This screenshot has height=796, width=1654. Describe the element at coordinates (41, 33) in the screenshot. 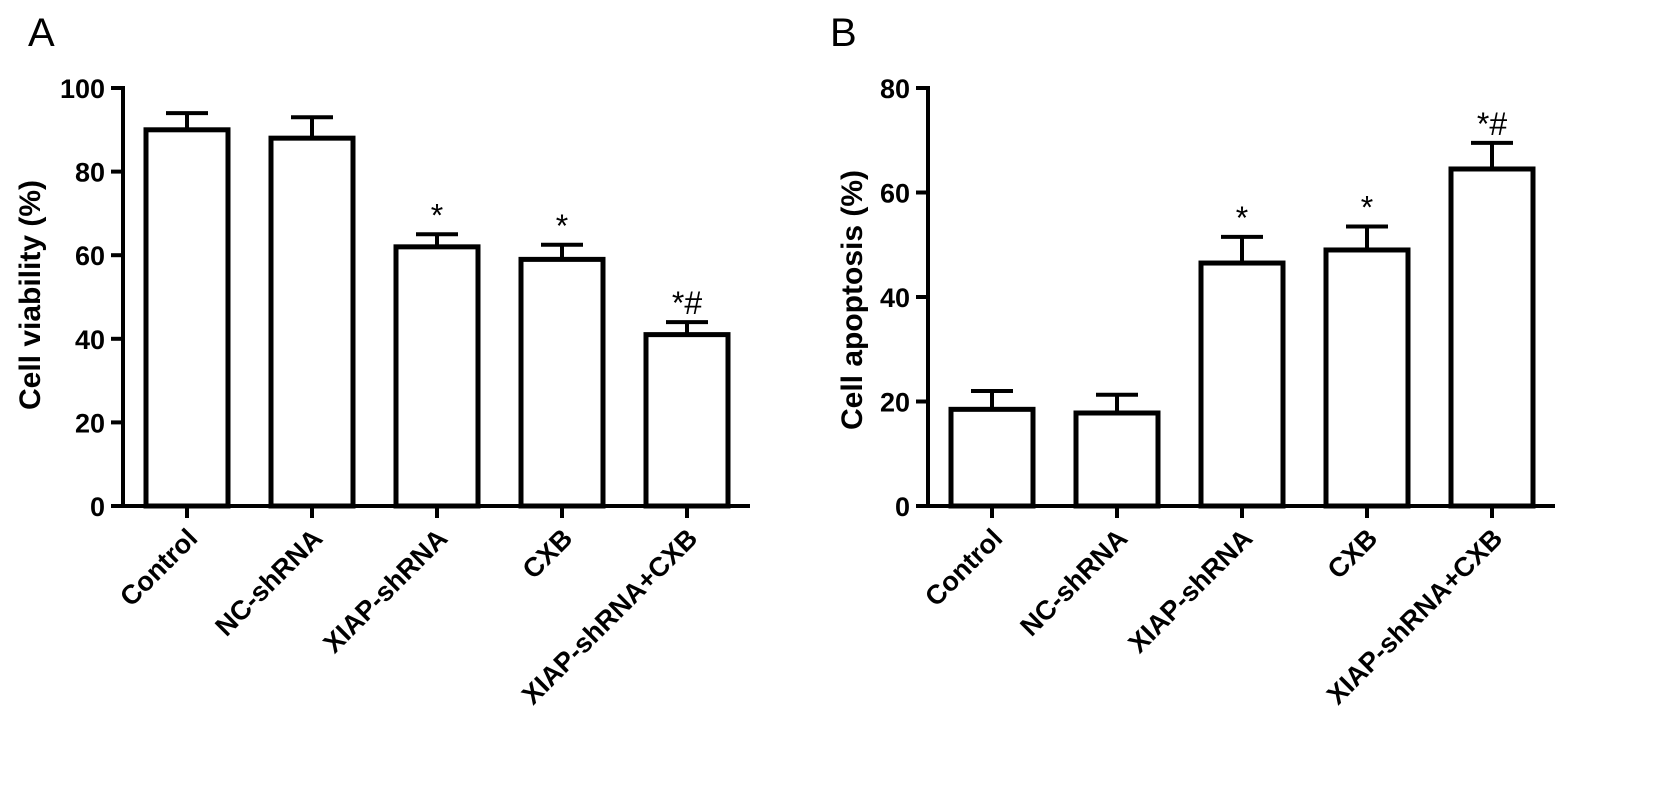

I see `panel-letter-a: A` at that location.